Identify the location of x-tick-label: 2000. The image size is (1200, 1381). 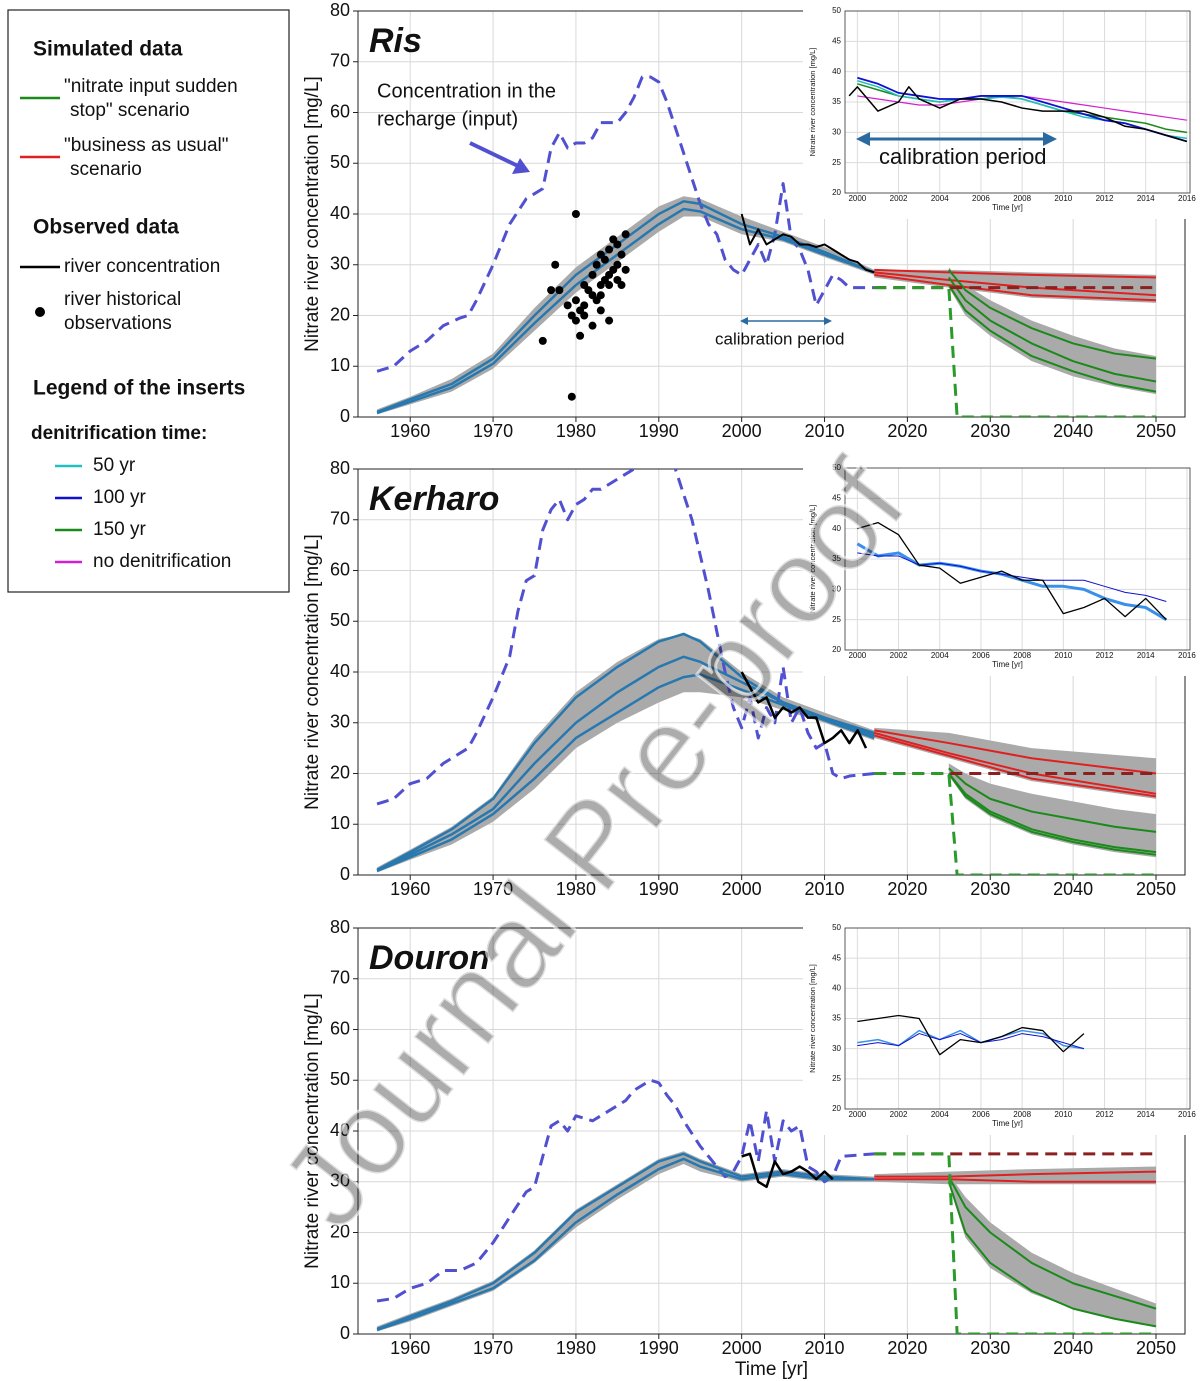
(742, 889).